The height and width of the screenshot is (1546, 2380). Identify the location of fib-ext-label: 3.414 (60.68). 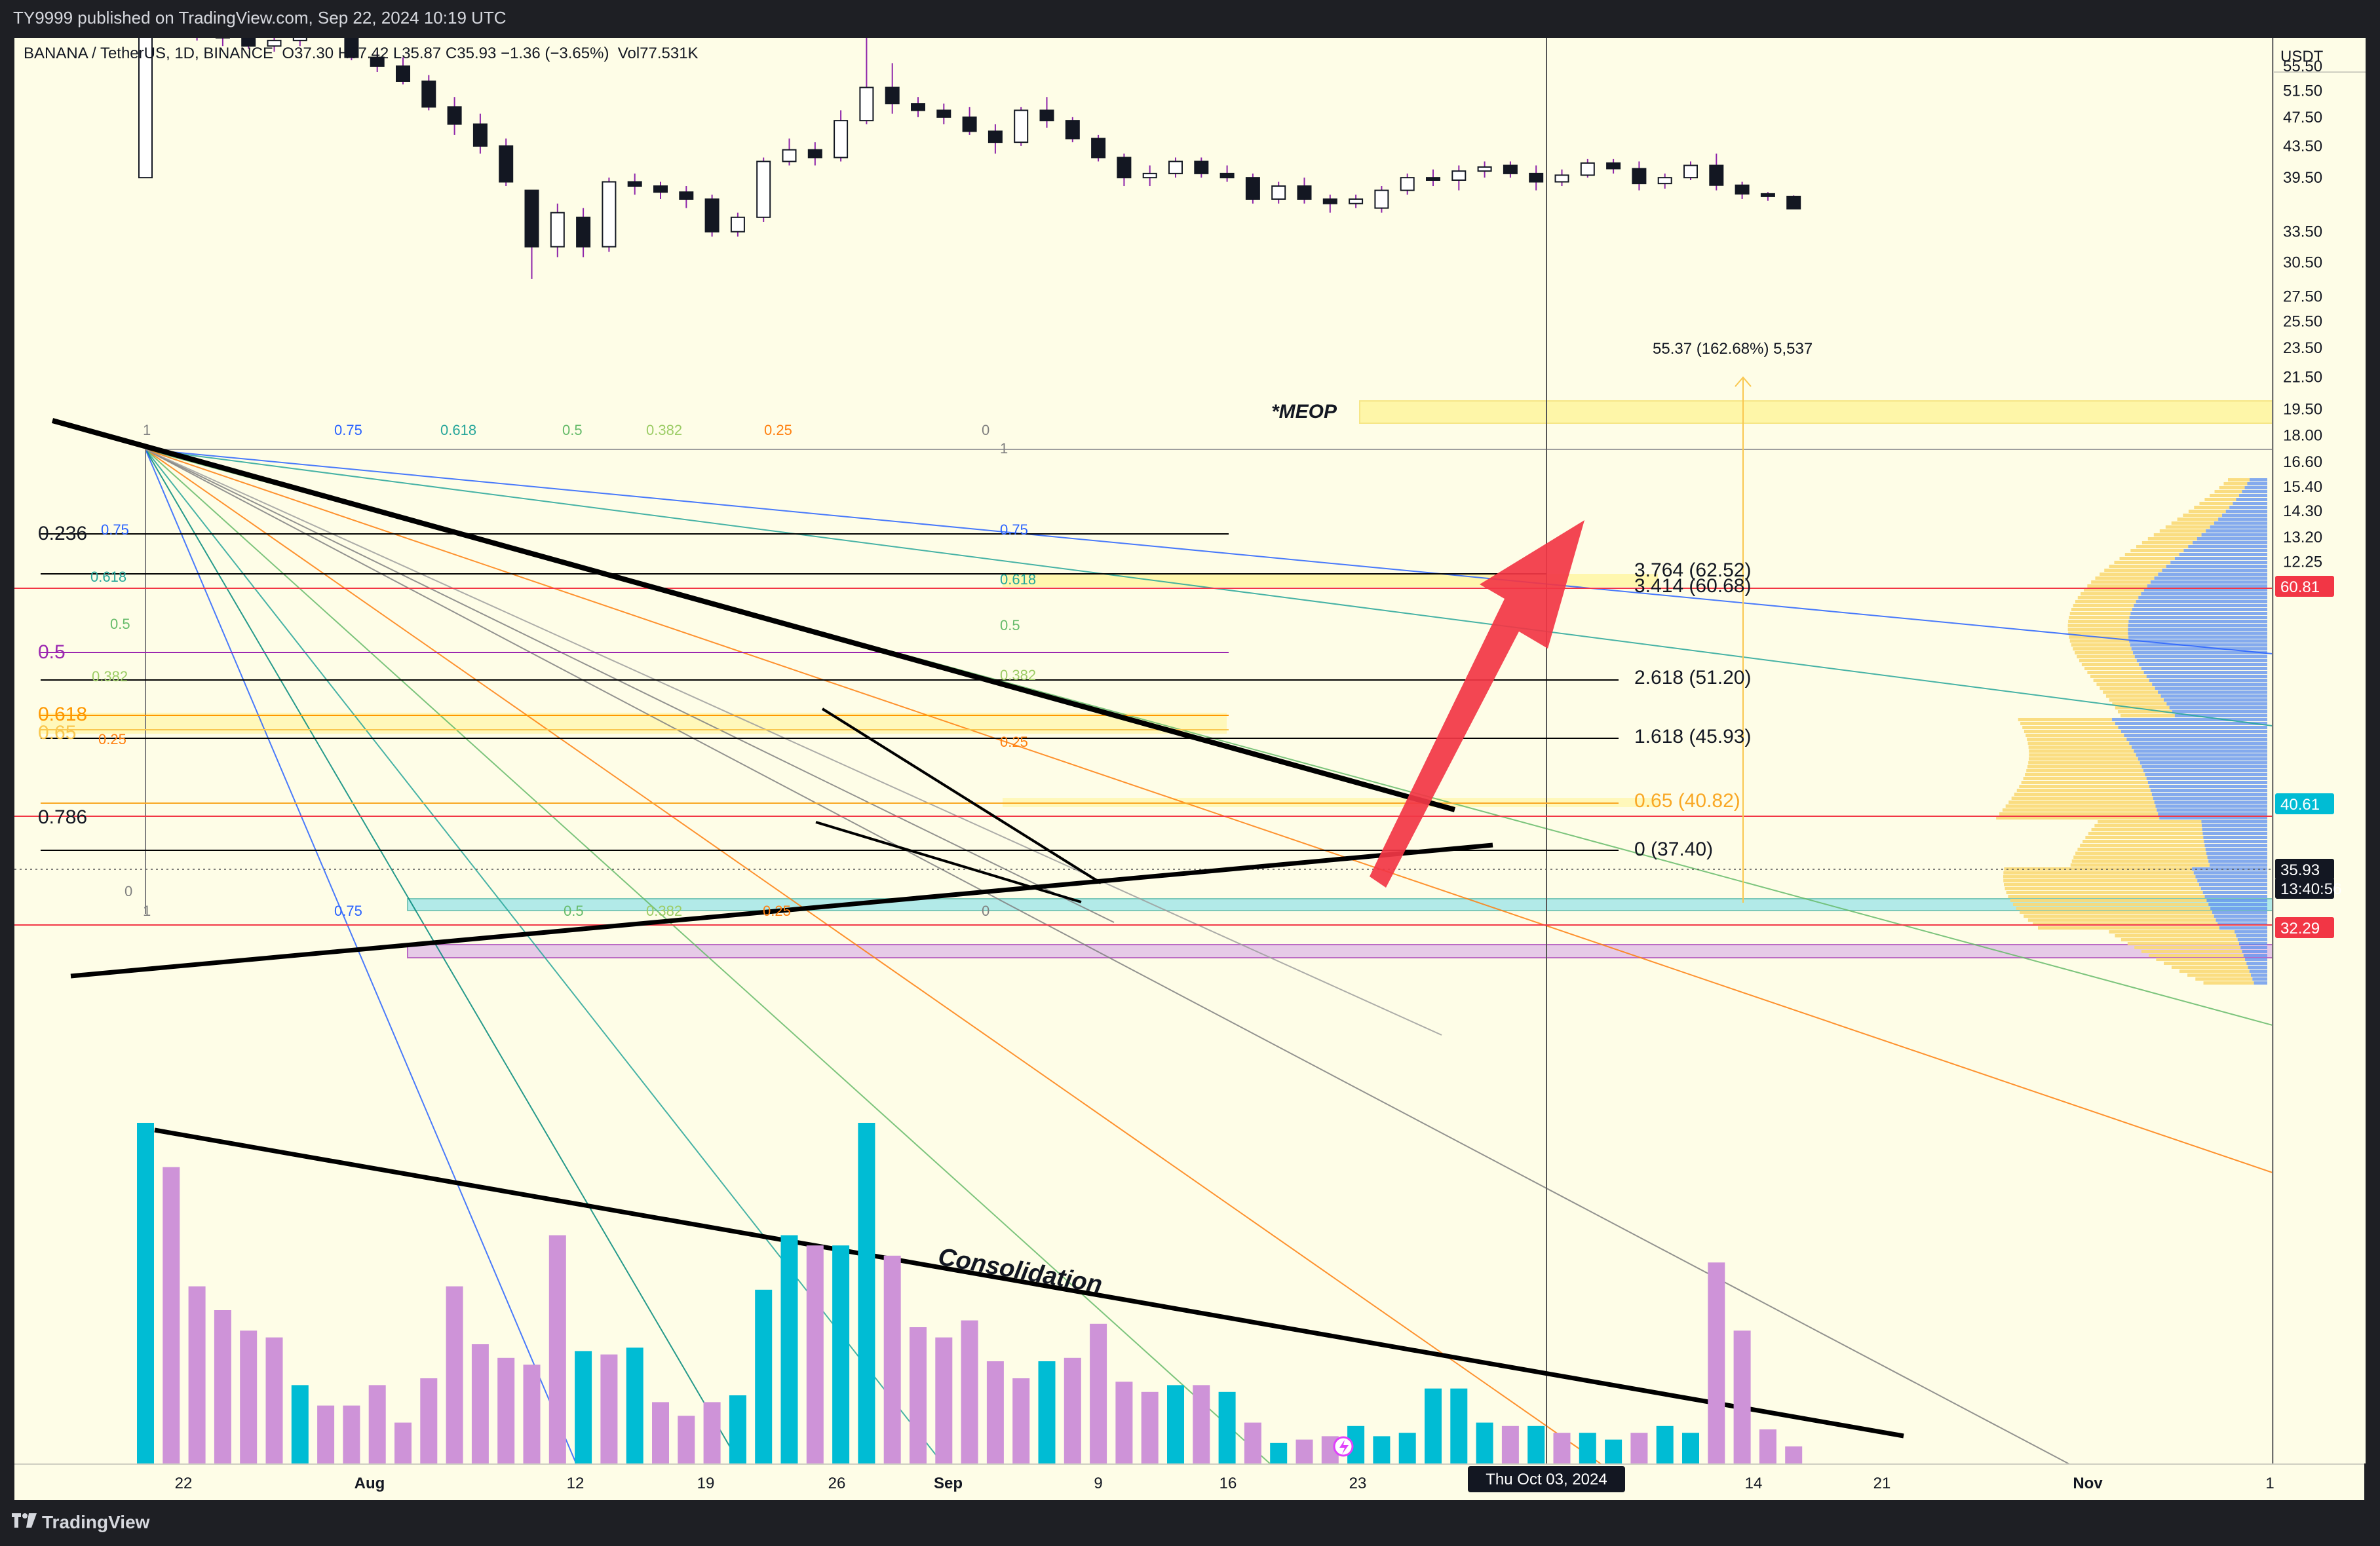
(1692, 586).